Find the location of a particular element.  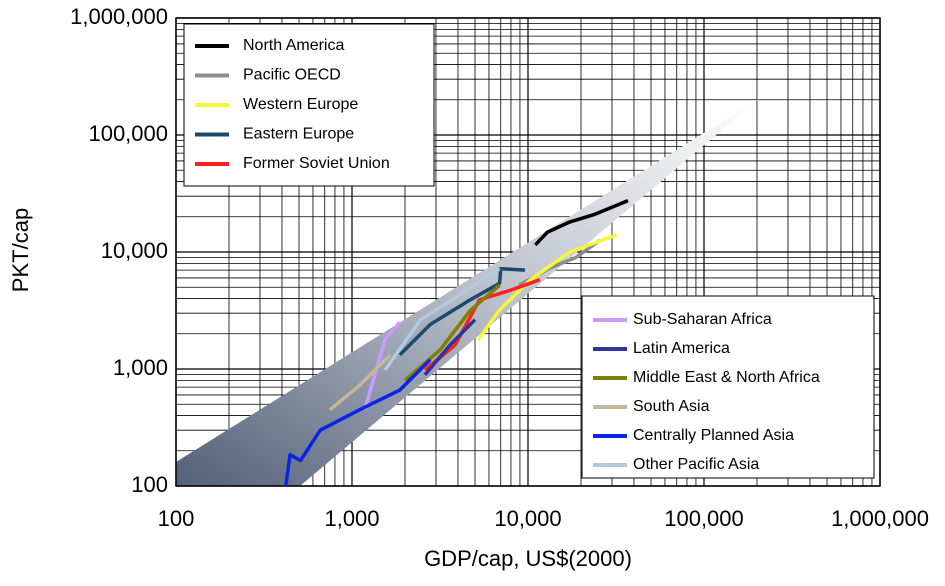

legend-label: Middle East & North Africa is located at coordinates (726, 377).